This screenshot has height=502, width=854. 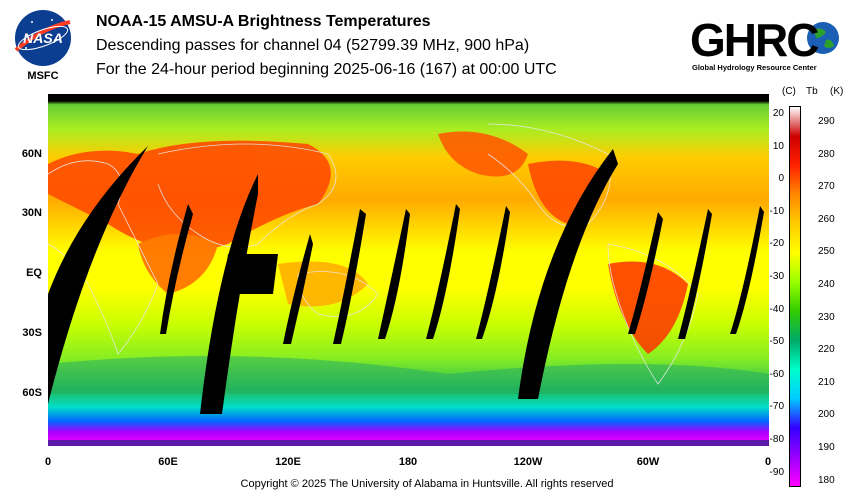 I want to click on colorbar-tick-k: 250, so click(x=826, y=252).